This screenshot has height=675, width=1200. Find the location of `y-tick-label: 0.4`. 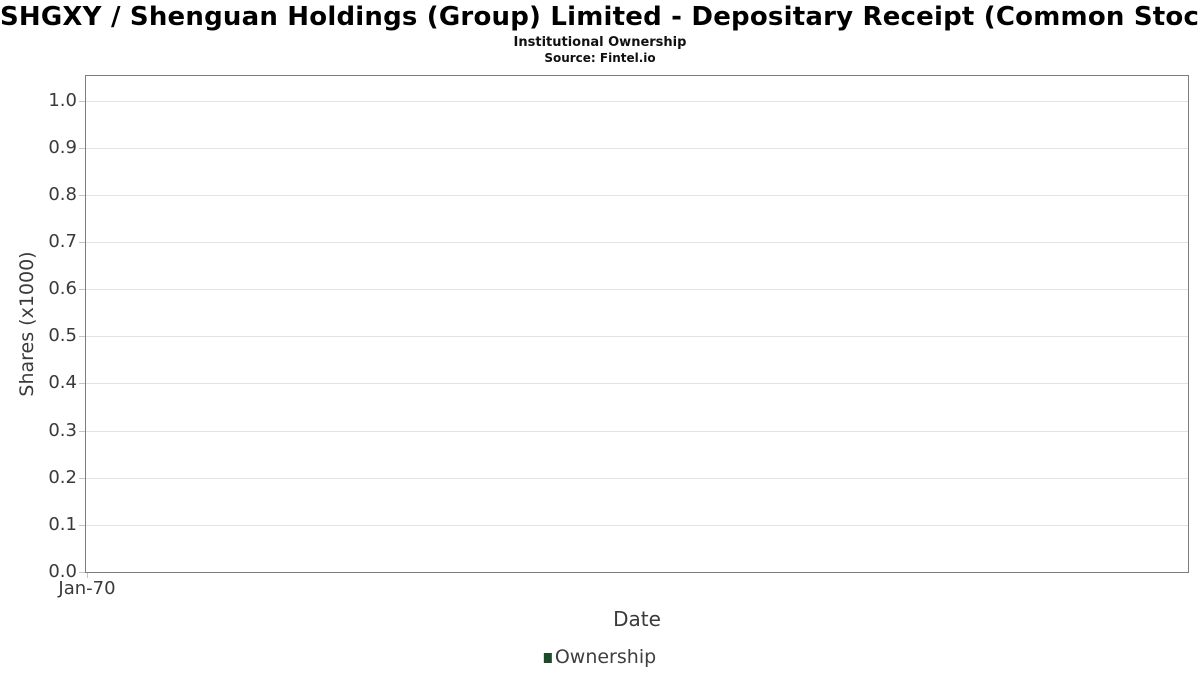

y-tick-label: 0.4 is located at coordinates (62, 383).